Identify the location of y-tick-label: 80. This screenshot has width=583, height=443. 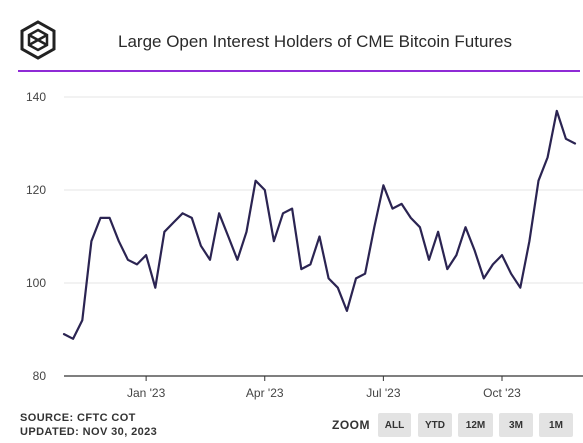
(40, 376).